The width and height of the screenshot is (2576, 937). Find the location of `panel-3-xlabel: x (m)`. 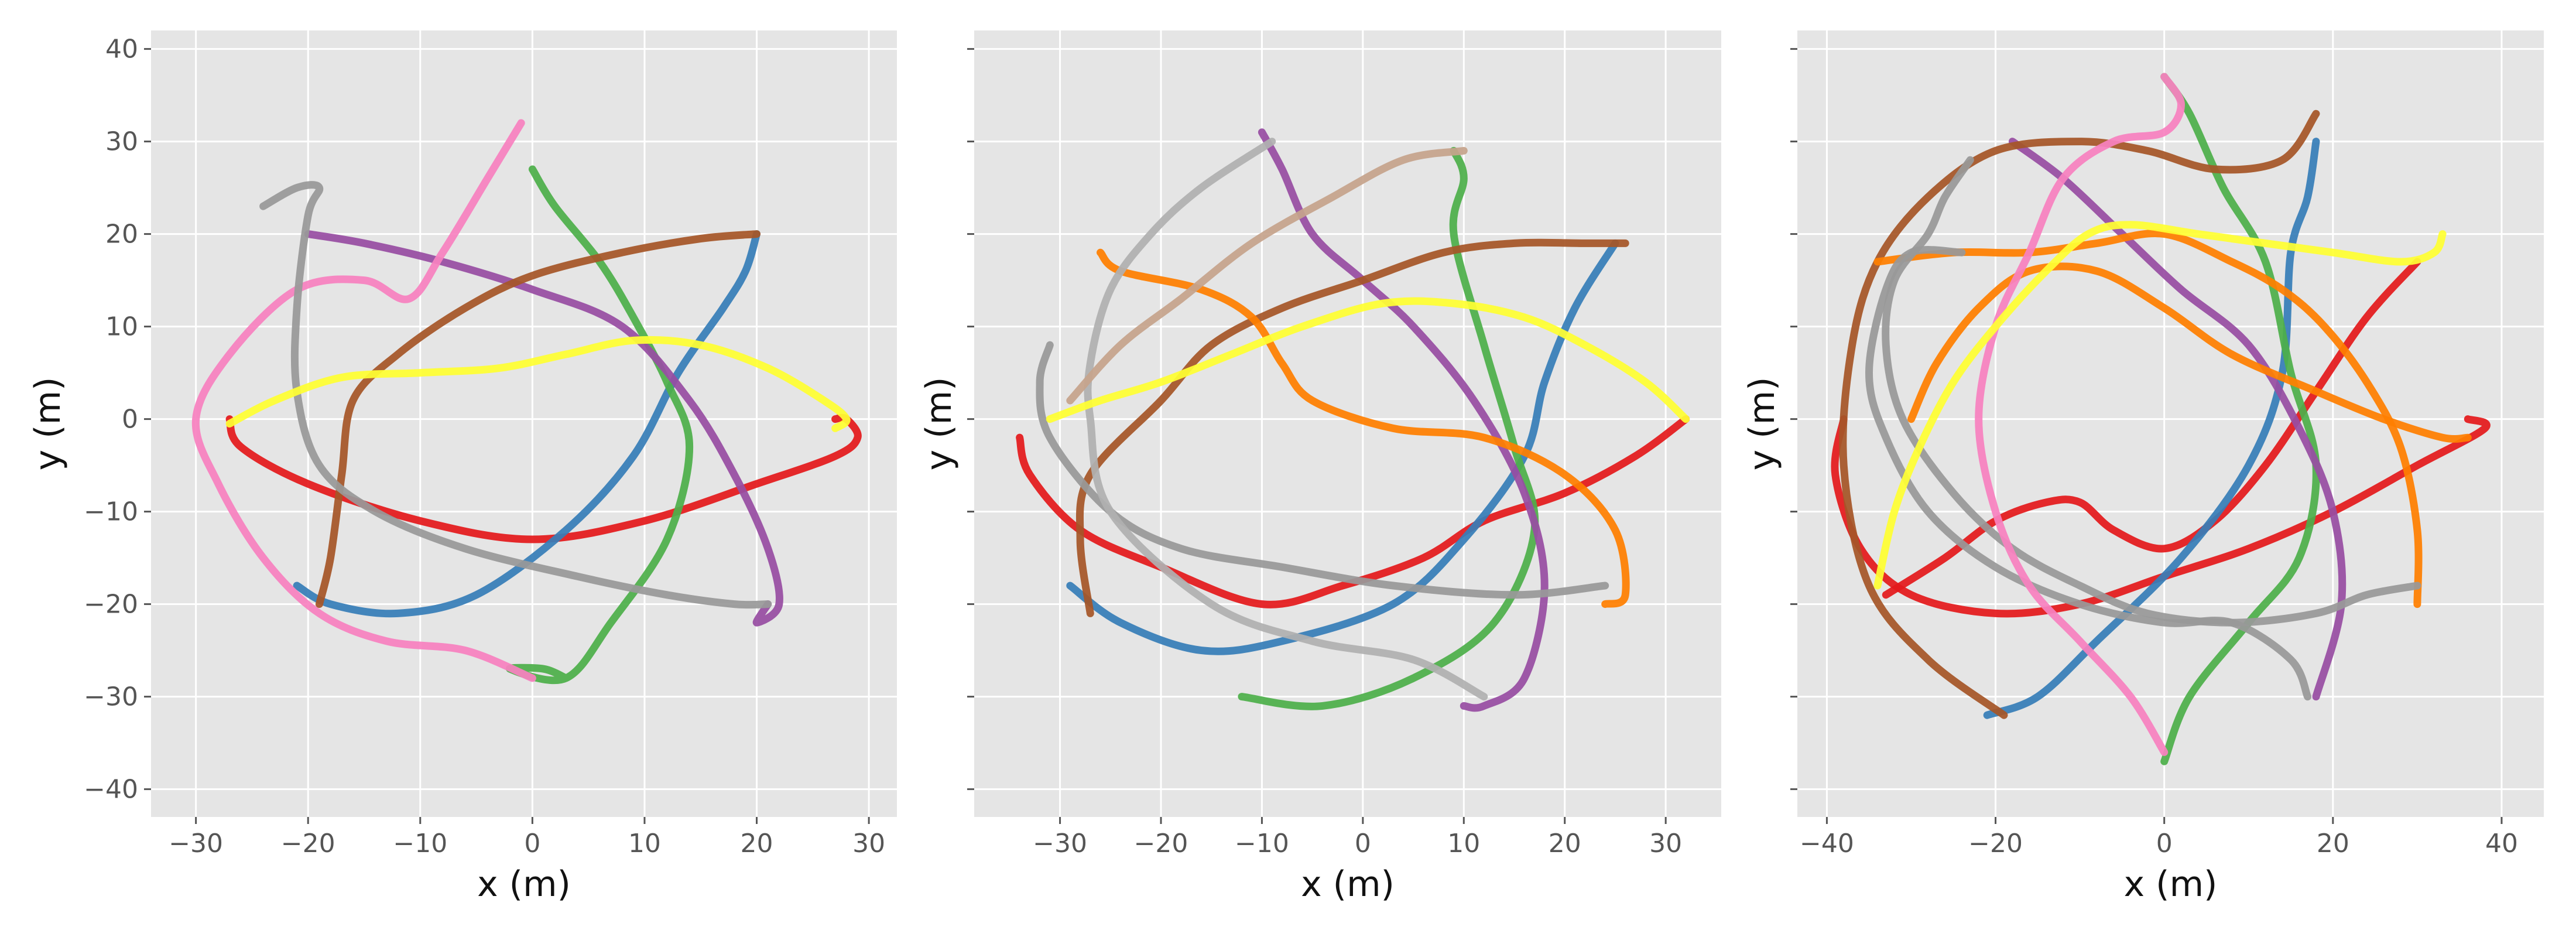

panel-3-xlabel: x (m) is located at coordinates (2171, 884).